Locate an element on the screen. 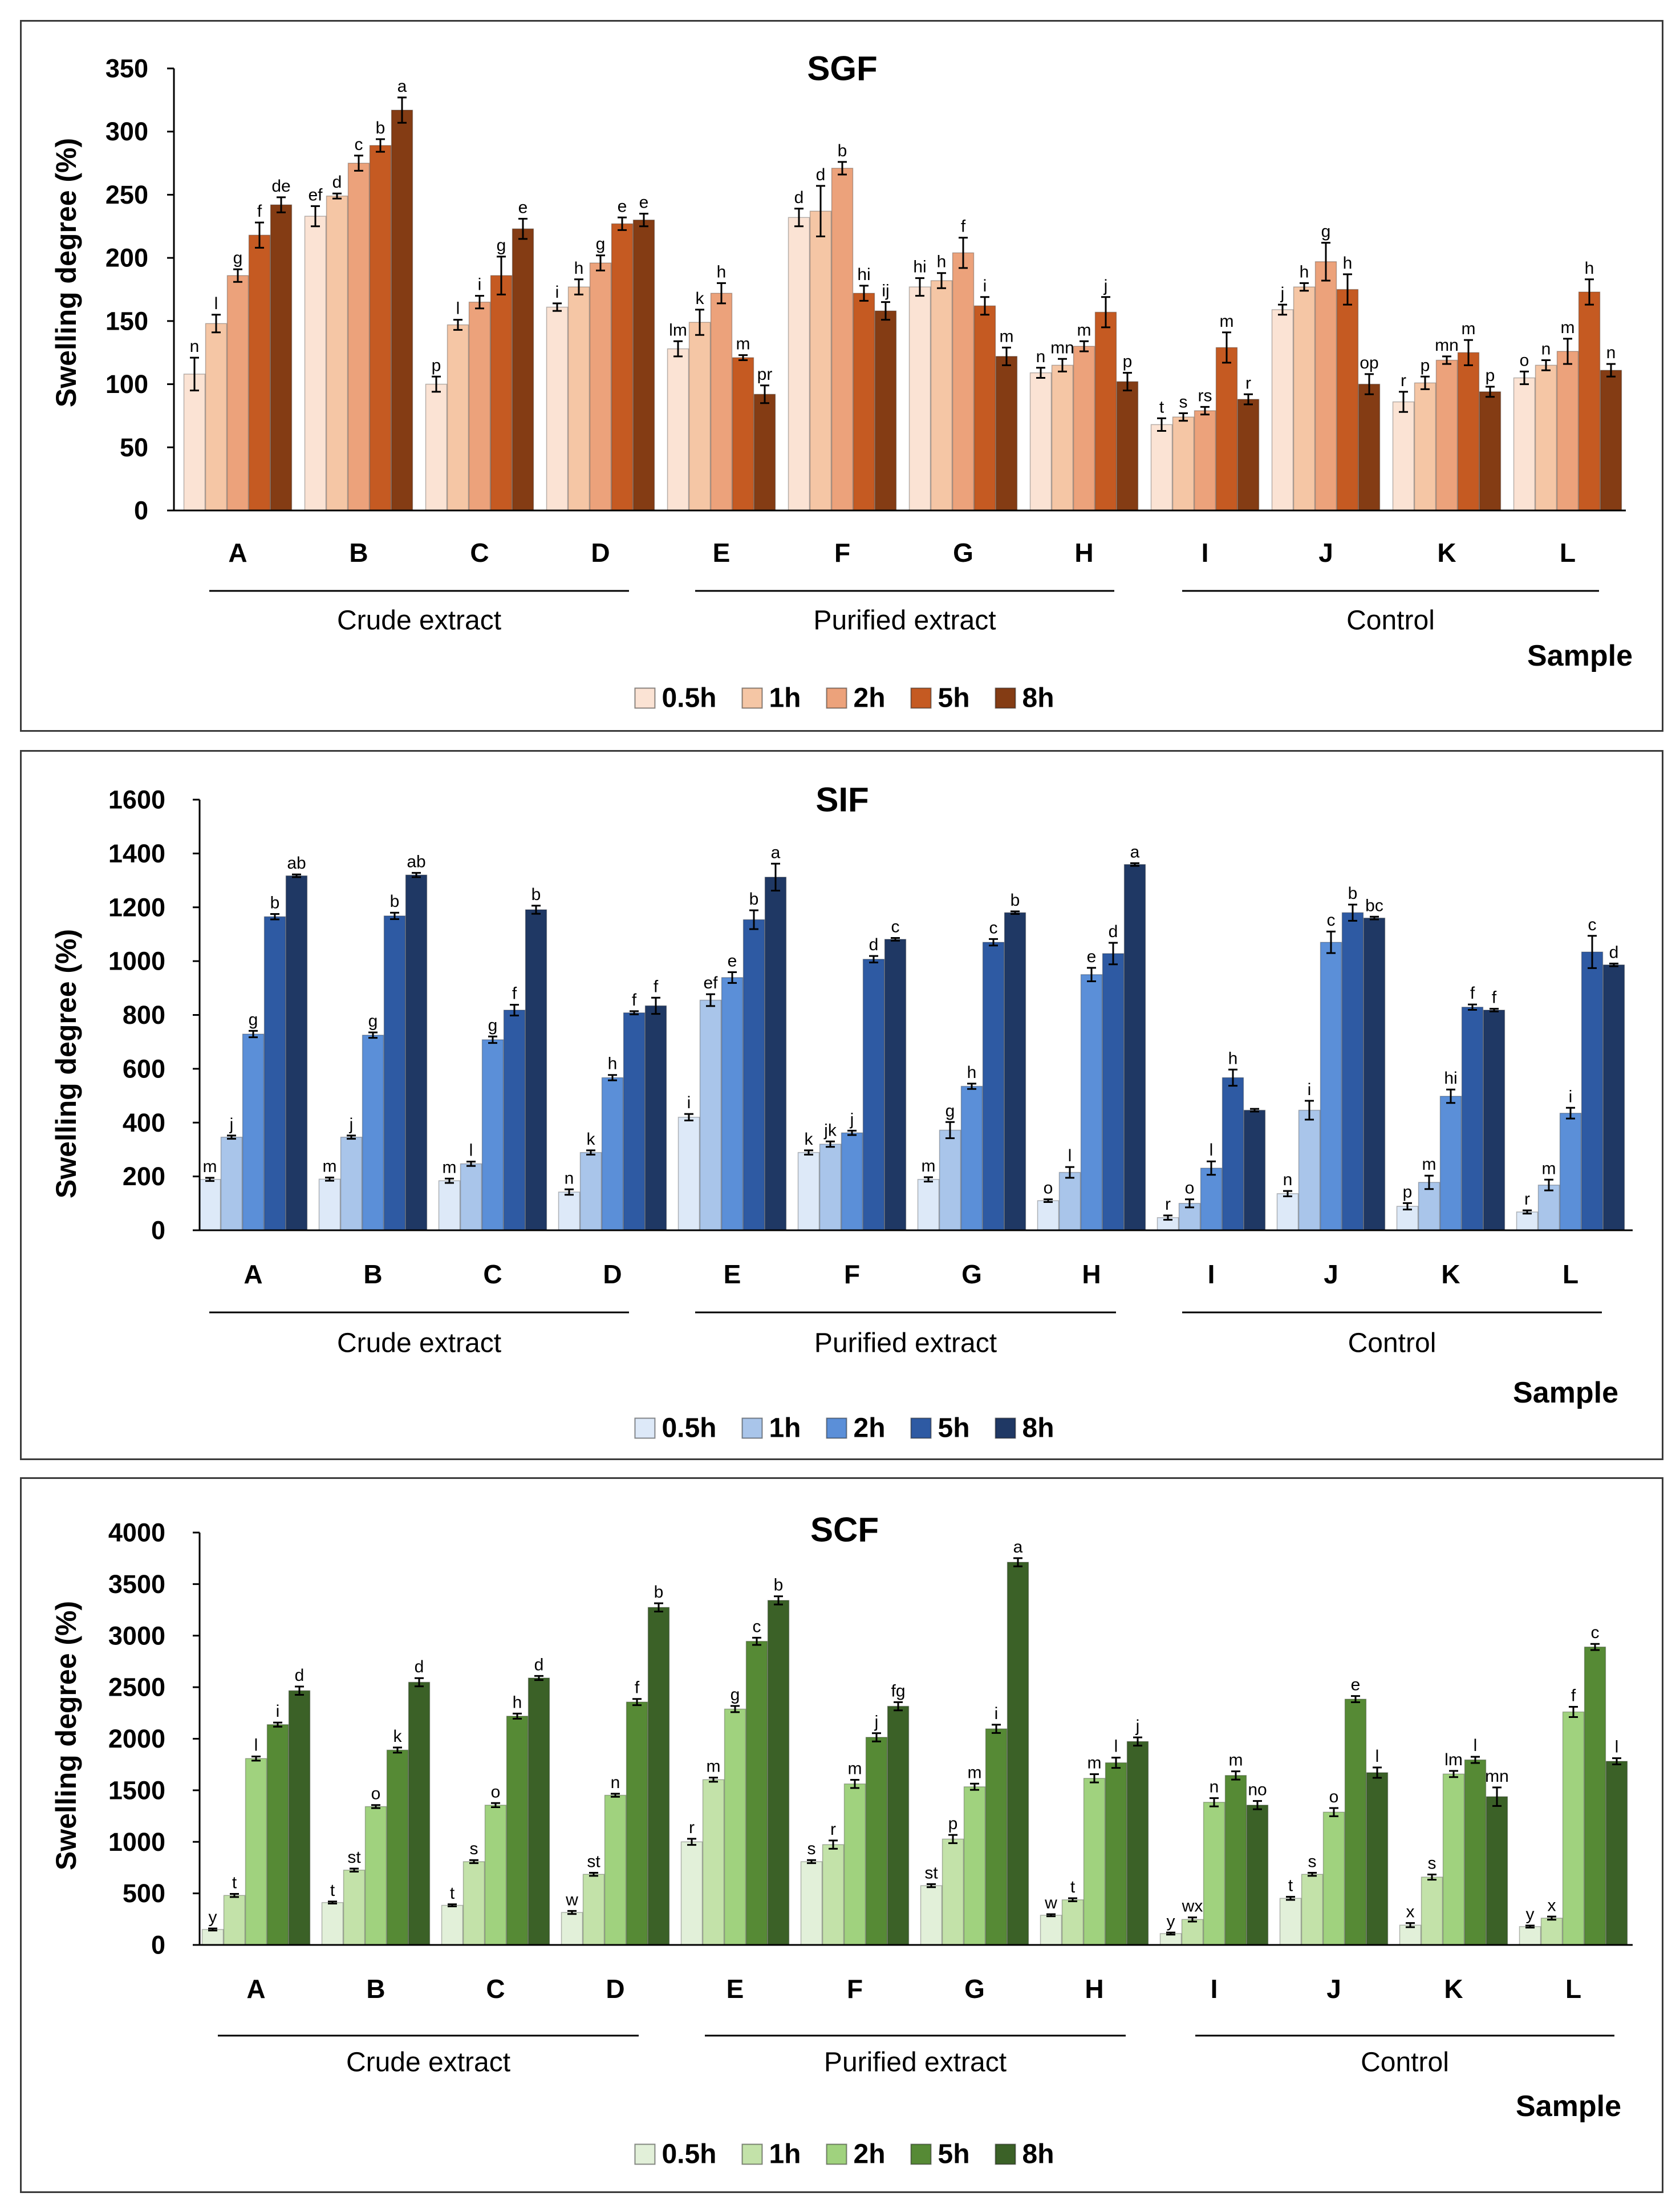 This screenshot has height=2209, width=1680. x-tick-label-L: L is located at coordinates (1568, 553).